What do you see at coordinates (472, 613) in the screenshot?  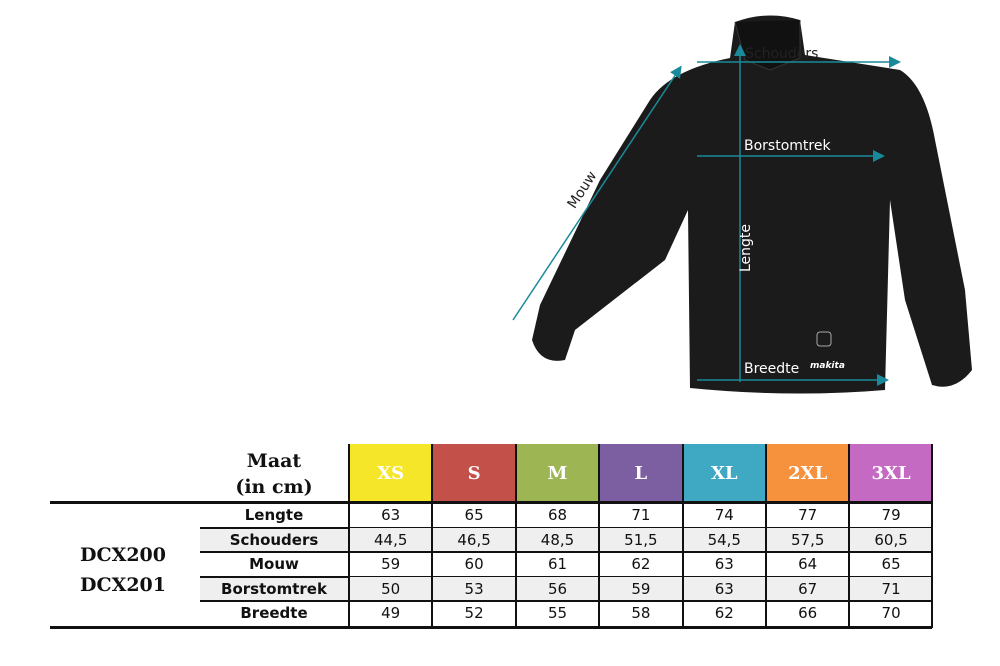 I see `table-cell: 52` at bounding box center [472, 613].